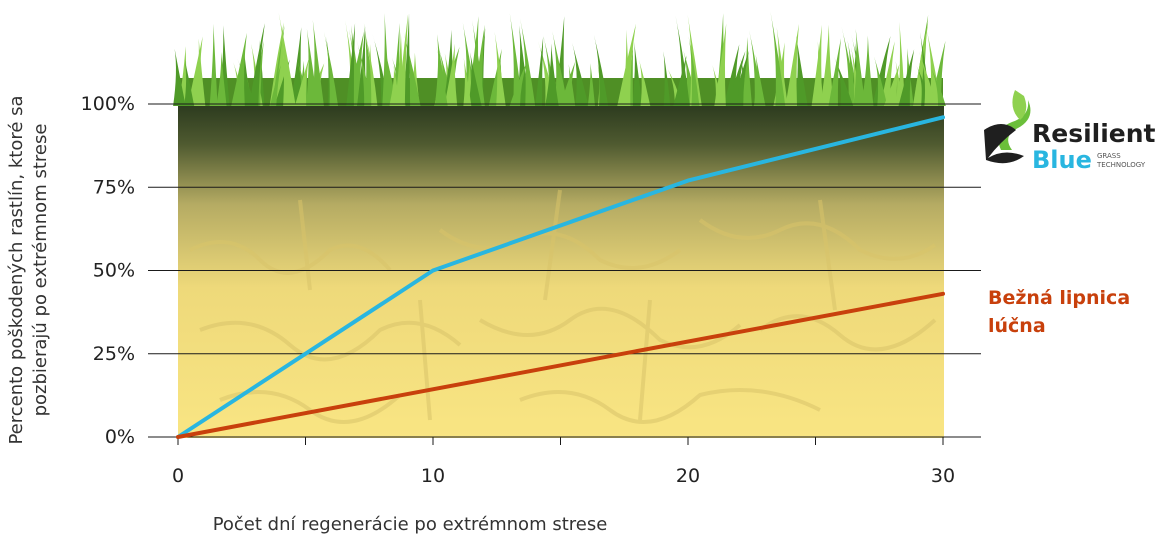  Describe the element at coordinates (1017, 326) in the screenshot. I see `series-label-line-2: lúčna` at that location.